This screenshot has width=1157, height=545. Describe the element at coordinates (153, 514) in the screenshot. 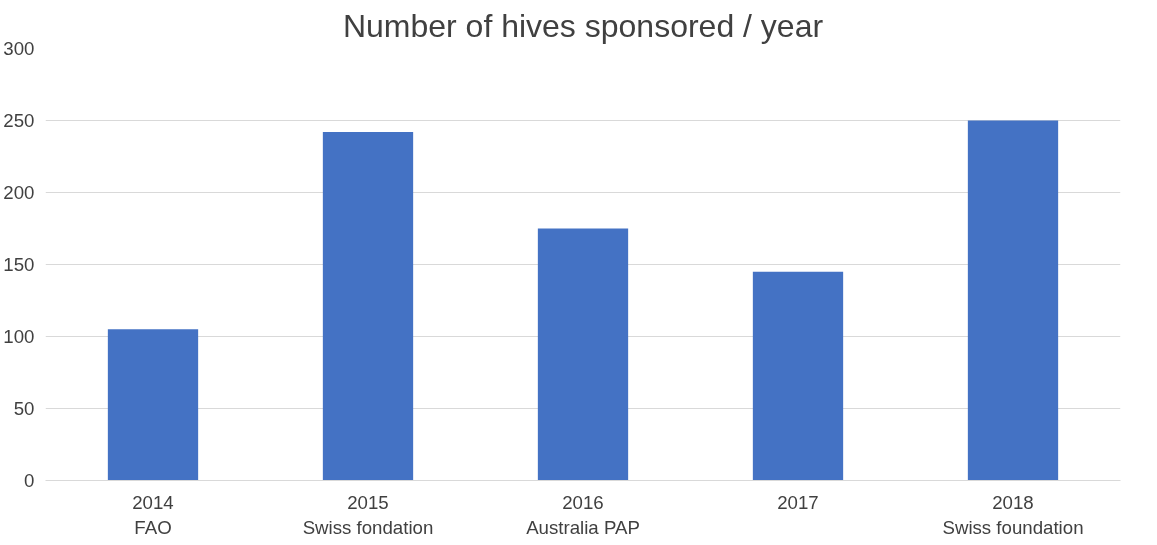

I see `x-tick-label: 2014 FAO` at that location.